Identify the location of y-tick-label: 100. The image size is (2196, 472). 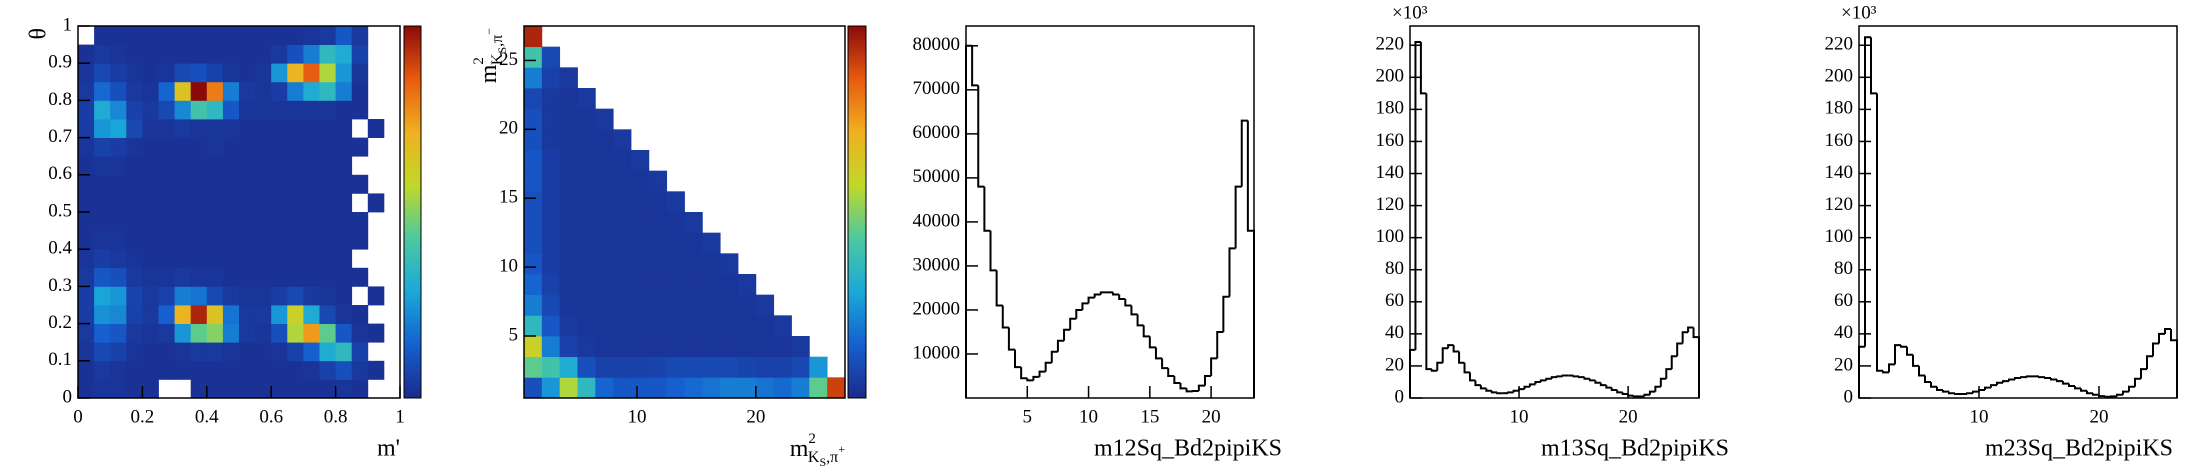
(1839, 236).